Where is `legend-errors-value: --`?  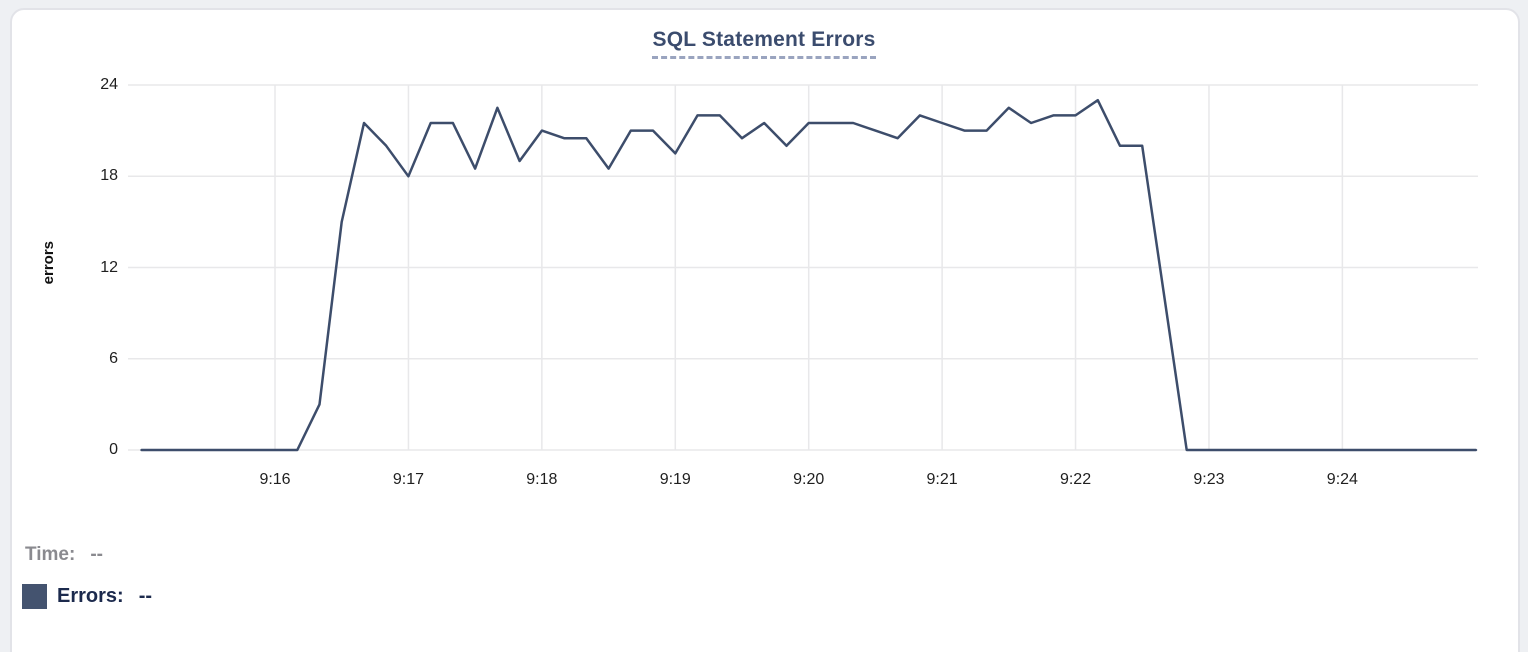
legend-errors-value: -- is located at coordinates (145, 596).